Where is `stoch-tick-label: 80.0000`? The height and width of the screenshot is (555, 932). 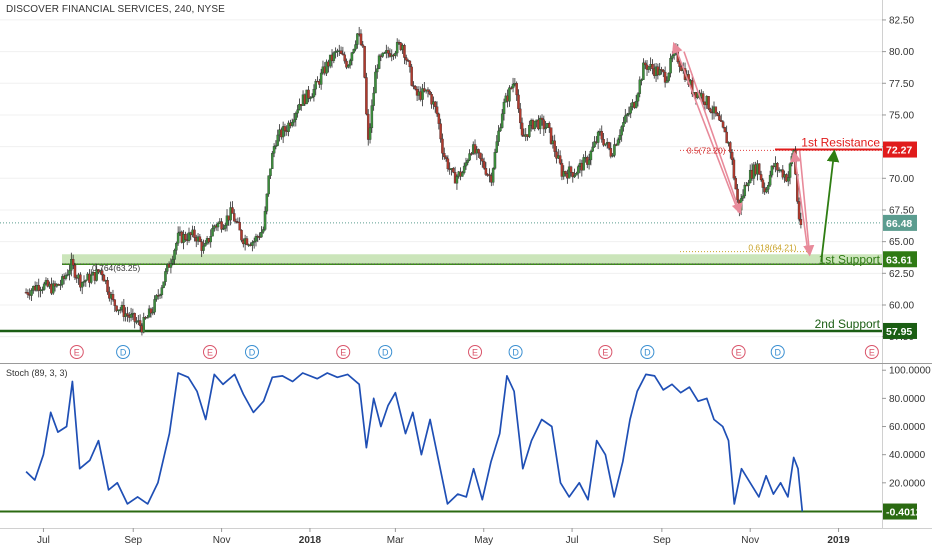
stoch-tick-label: 80.0000 is located at coordinates (907, 399).